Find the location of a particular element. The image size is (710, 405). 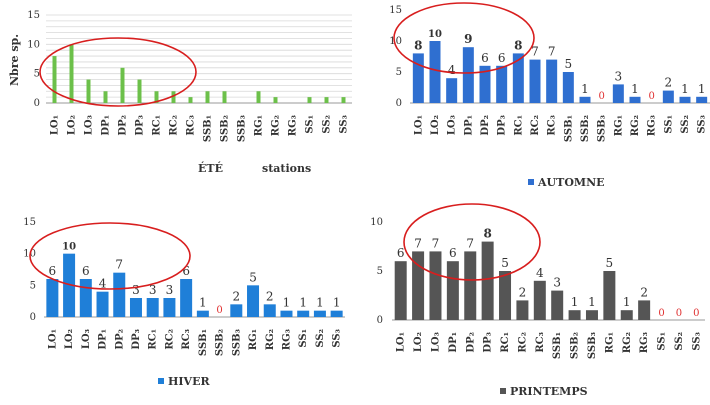

legend-label: AUTOMNE is located at coordinates (571, 182).